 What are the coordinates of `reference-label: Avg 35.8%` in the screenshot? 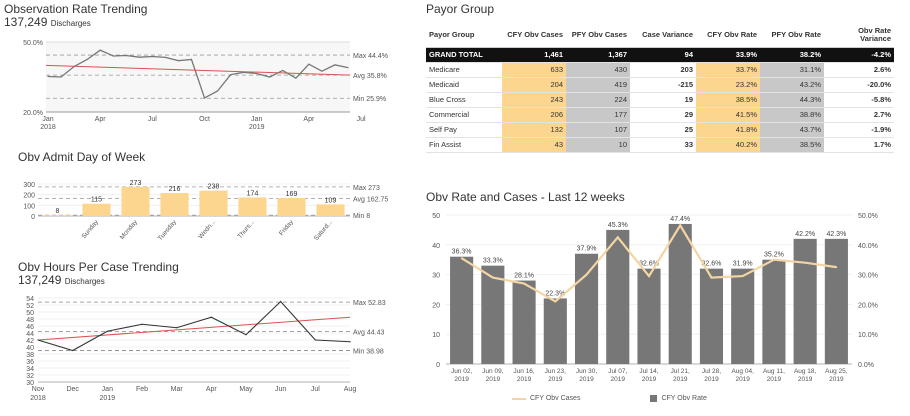 It's located at (370, 76).